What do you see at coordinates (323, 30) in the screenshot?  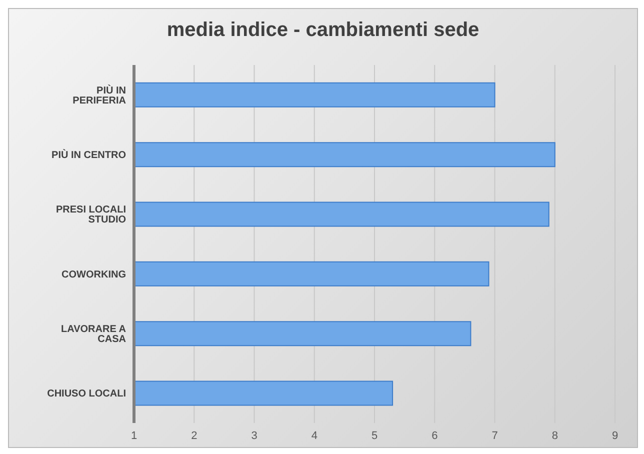 I see `chart-title: media indice - cambiamenti sede` at bounding box center [323, 30].